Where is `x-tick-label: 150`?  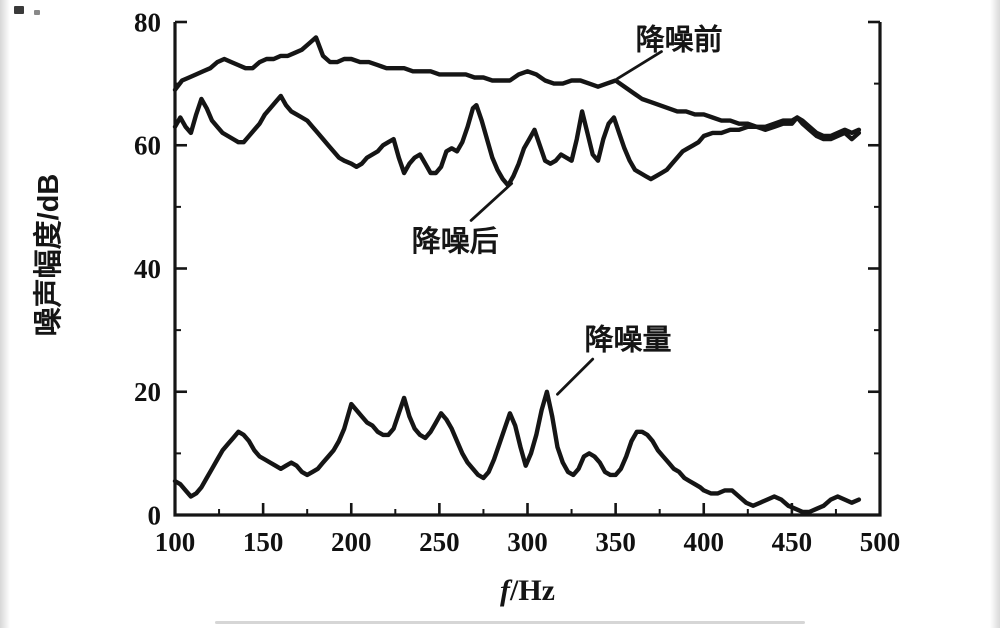
x-tick-label: 150 is located at coordinates (263, 542).